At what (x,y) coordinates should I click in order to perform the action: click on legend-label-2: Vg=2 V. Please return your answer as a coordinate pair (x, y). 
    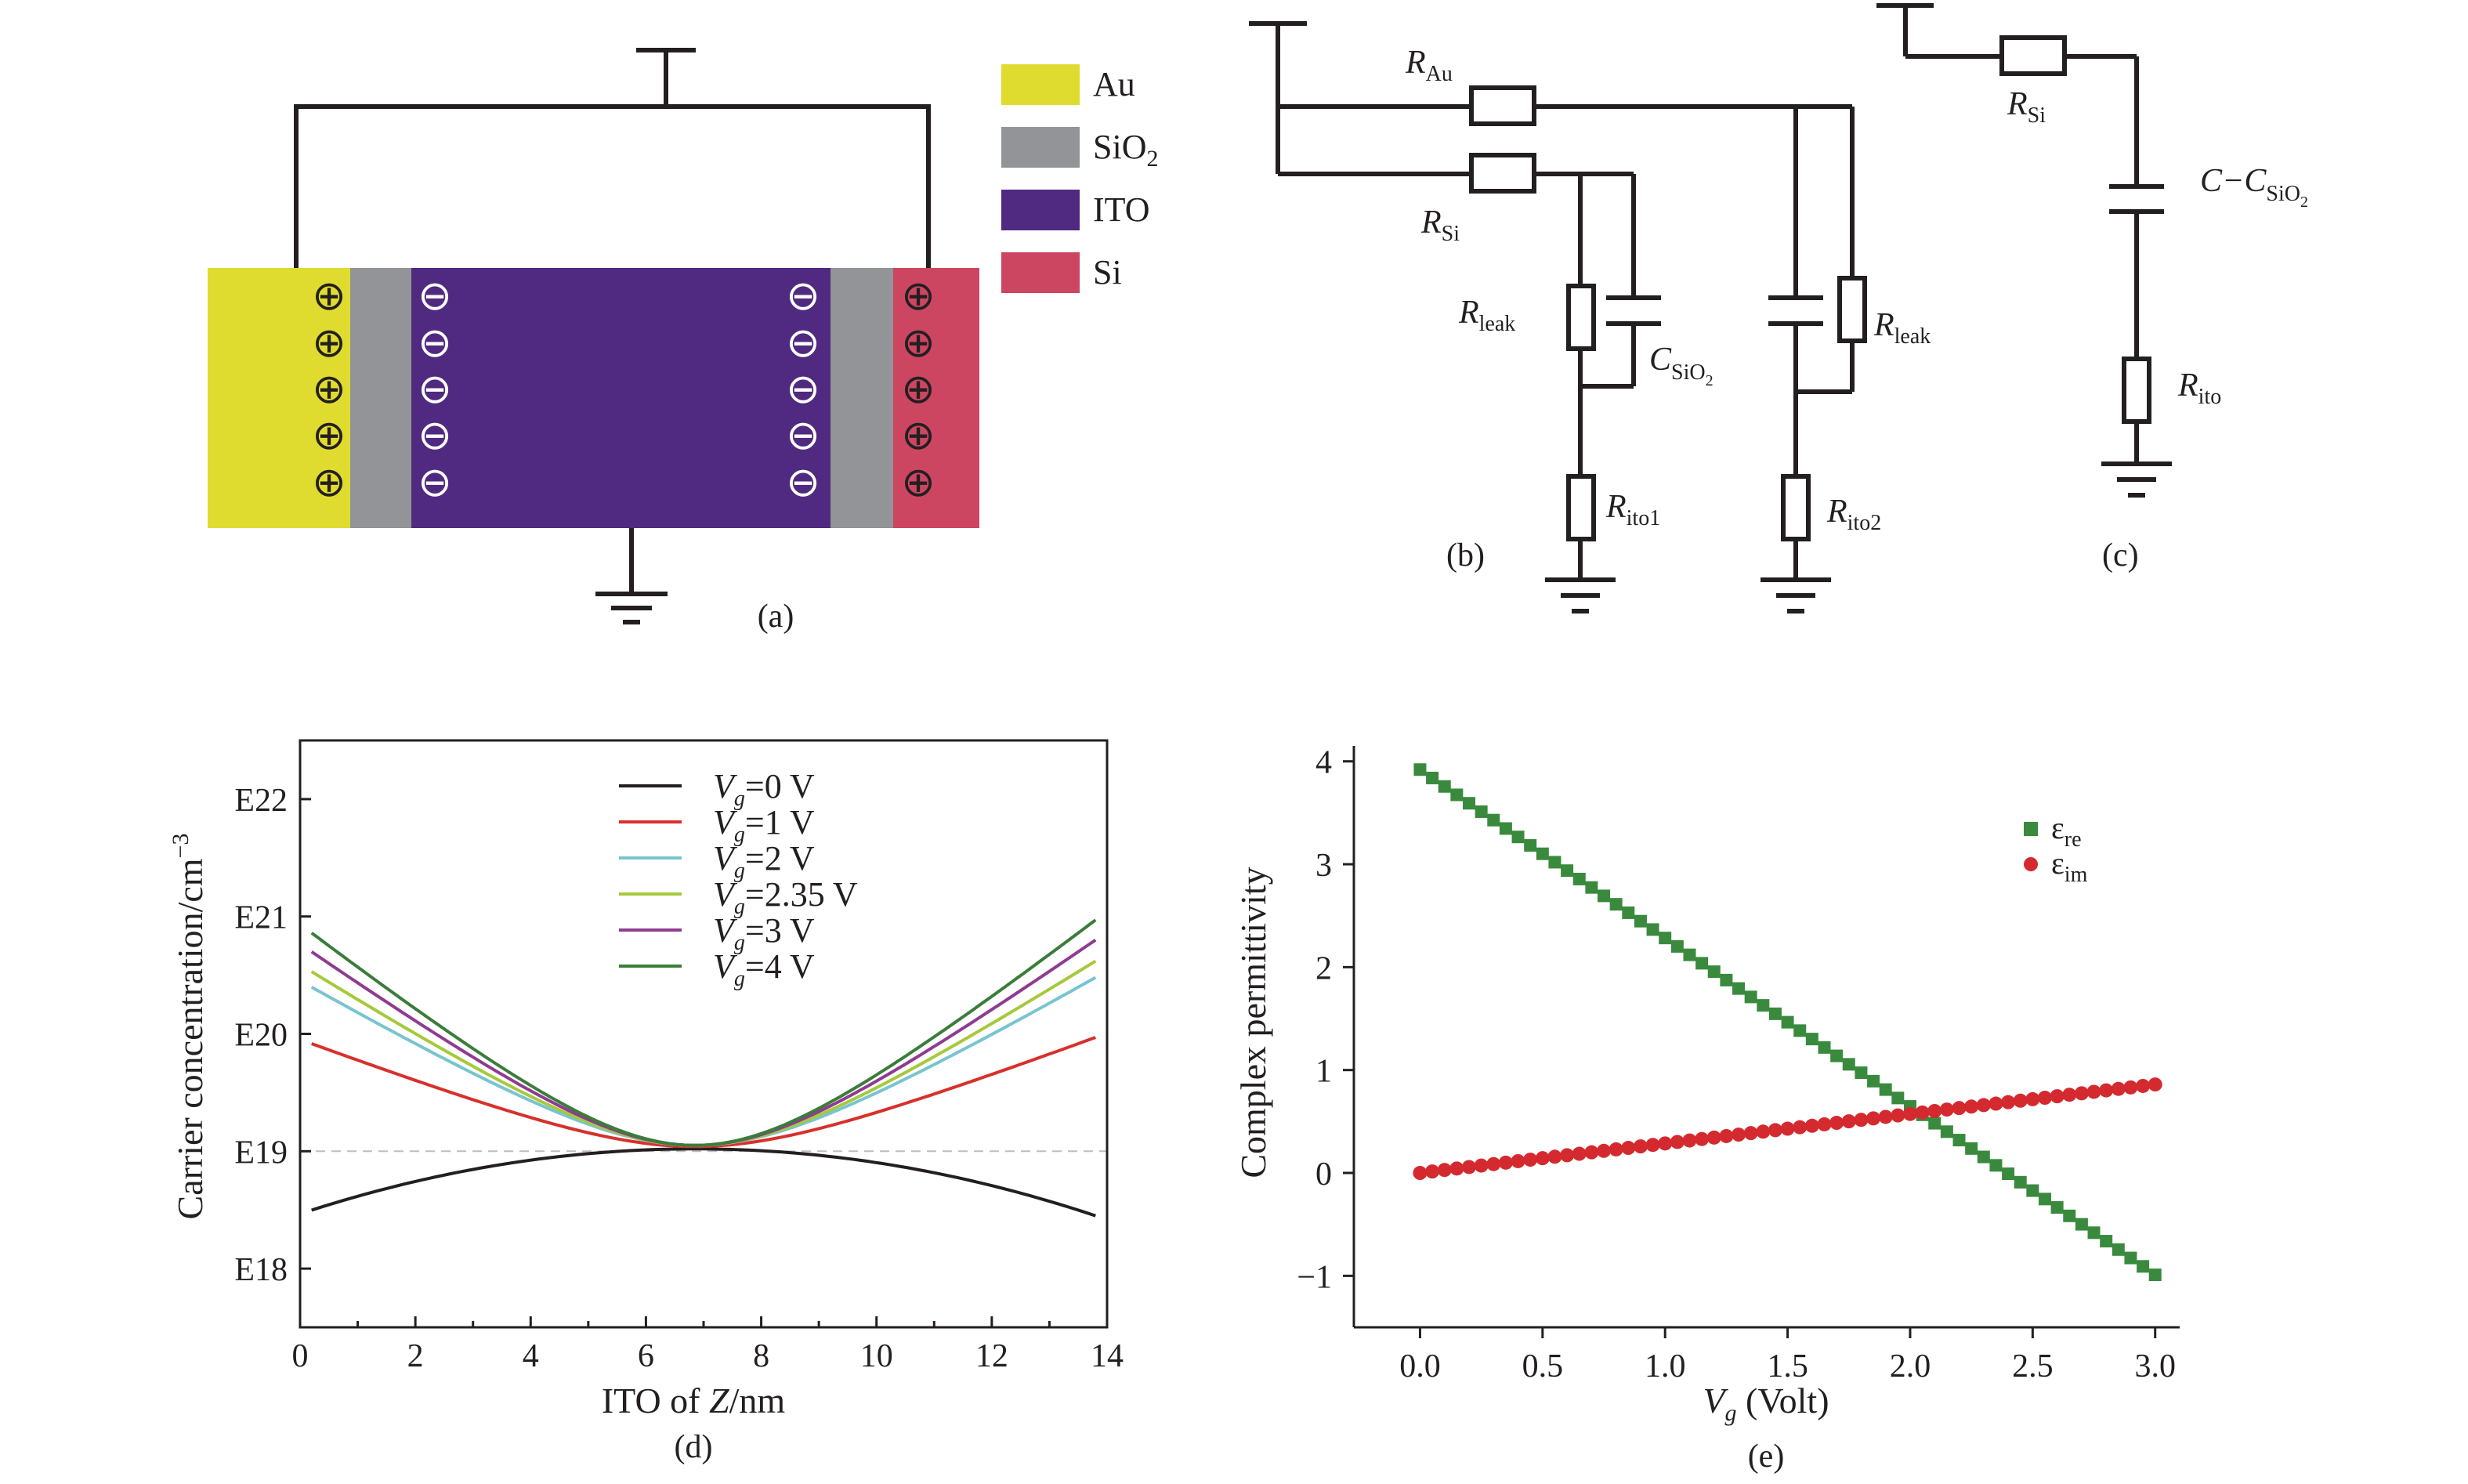
    Looking at the image, I should click on (764, 861).